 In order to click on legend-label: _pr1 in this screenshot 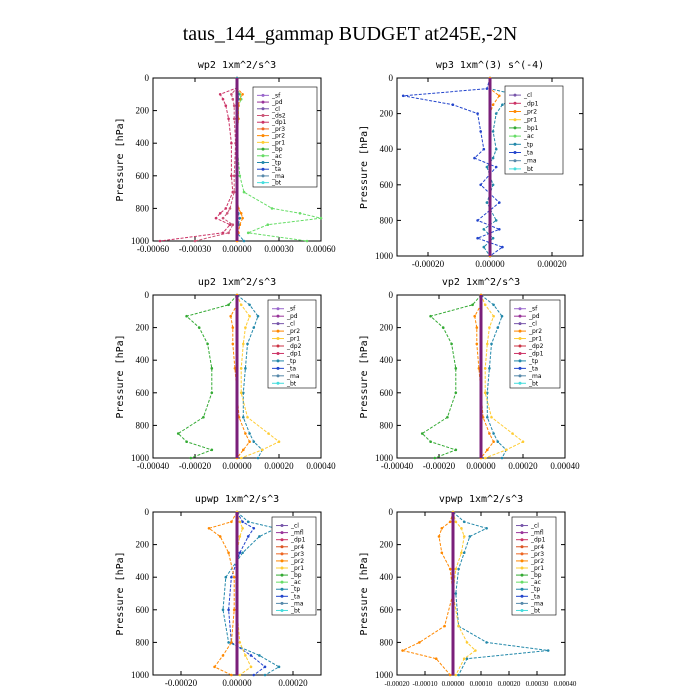, I will do `click(297, 568)`.